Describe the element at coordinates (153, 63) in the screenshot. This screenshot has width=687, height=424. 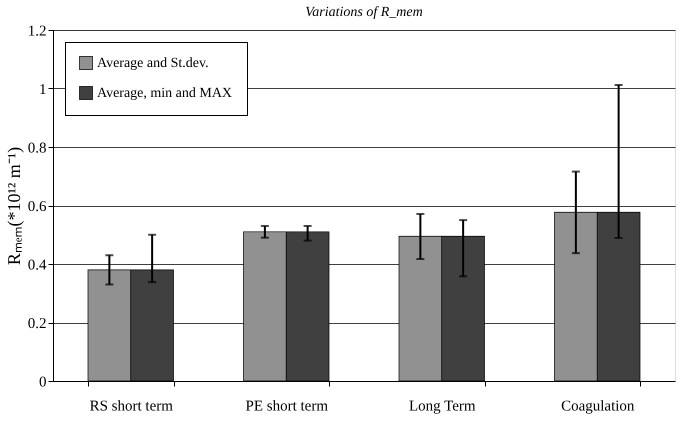
I see `legend-label: Average and St.dev.` at that location.